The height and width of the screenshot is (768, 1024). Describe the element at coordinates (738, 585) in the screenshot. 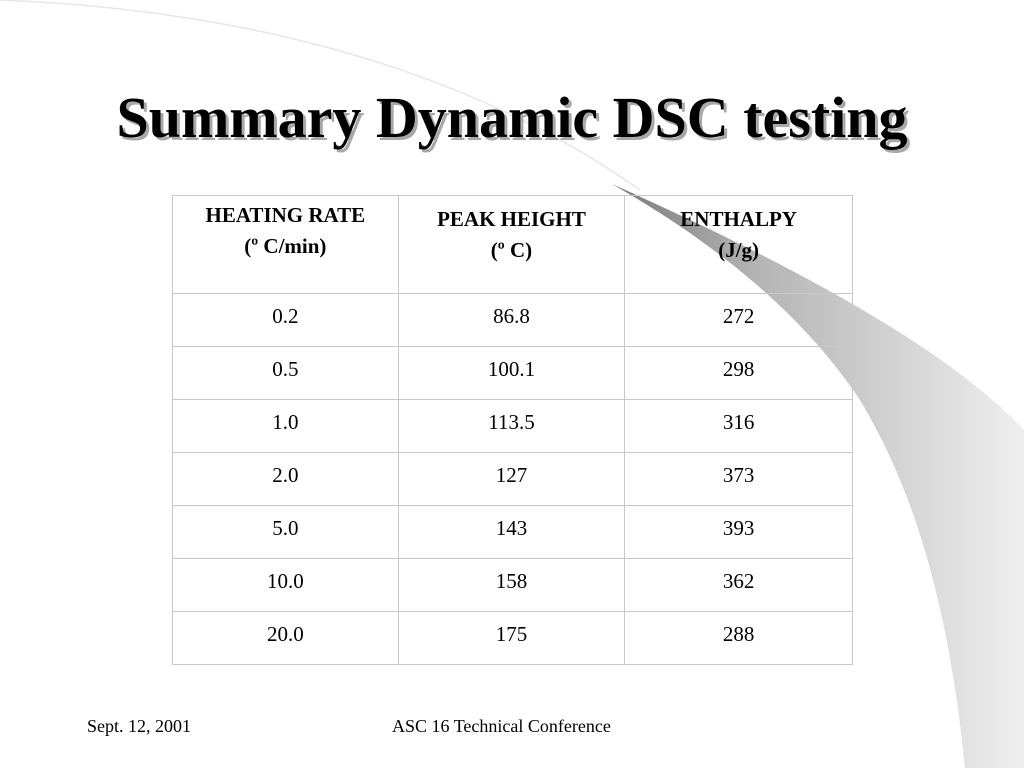

I see `cell-enthalpy: 362` at that location.